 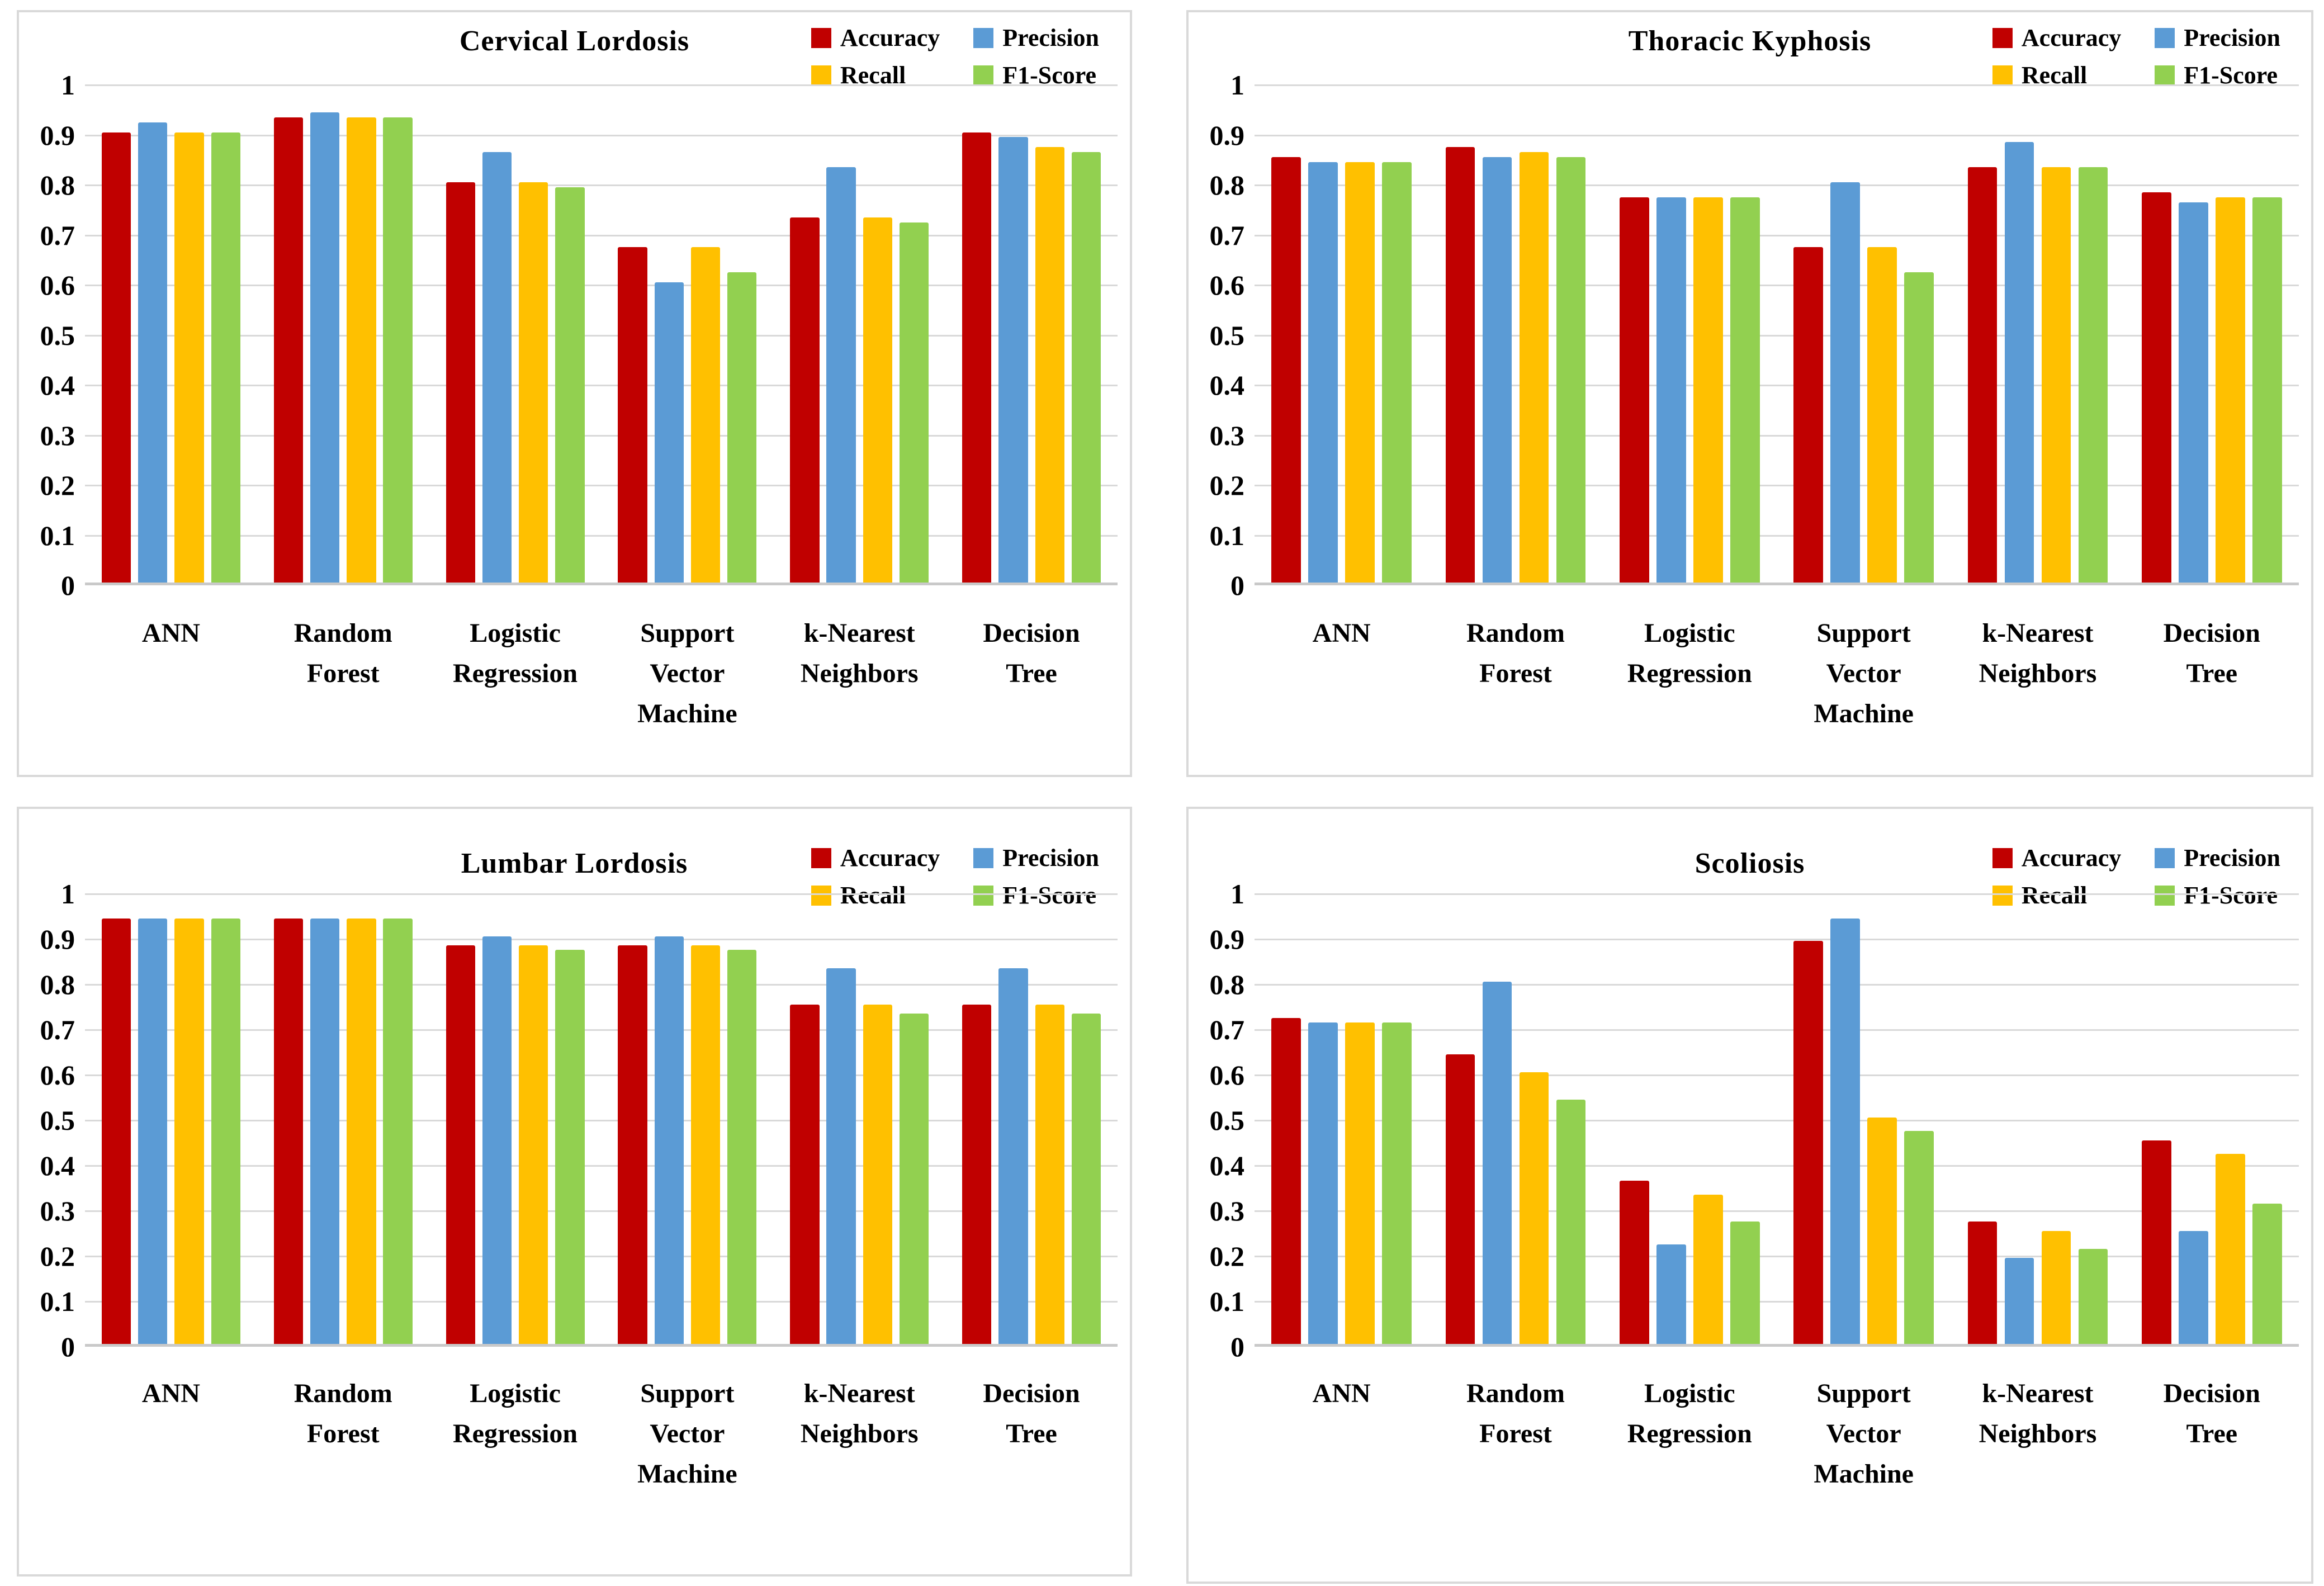 I want to click on legend-label: F1-Score, so click(x=2231, y=75).